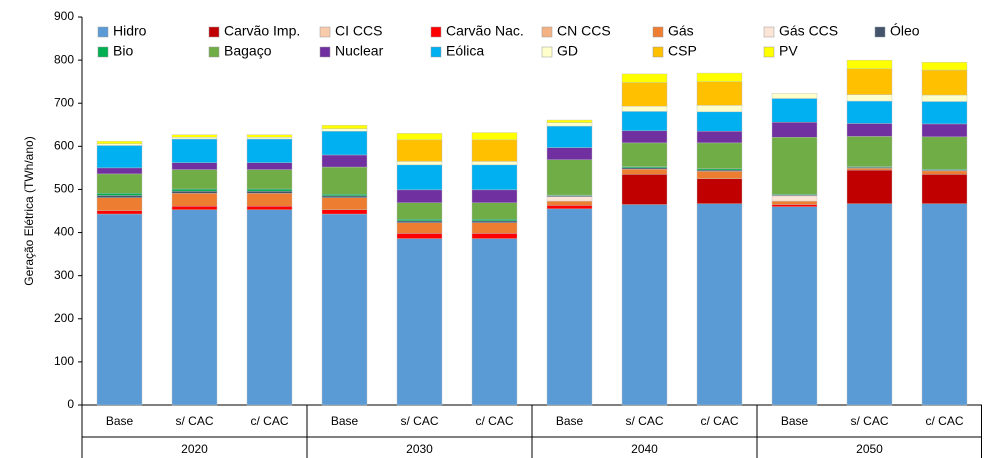 The width and height of the screenshot is (984, 458). Describe the element at coordinates (64, 318) in the screenshot. I see `y-tick-label: 200` at that location.